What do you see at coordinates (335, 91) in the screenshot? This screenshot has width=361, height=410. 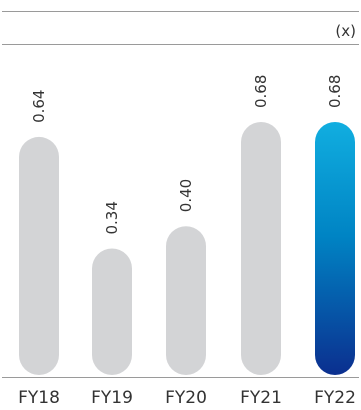 I see `value-label-fy22: 0.68` at bounding box center [335, 91].